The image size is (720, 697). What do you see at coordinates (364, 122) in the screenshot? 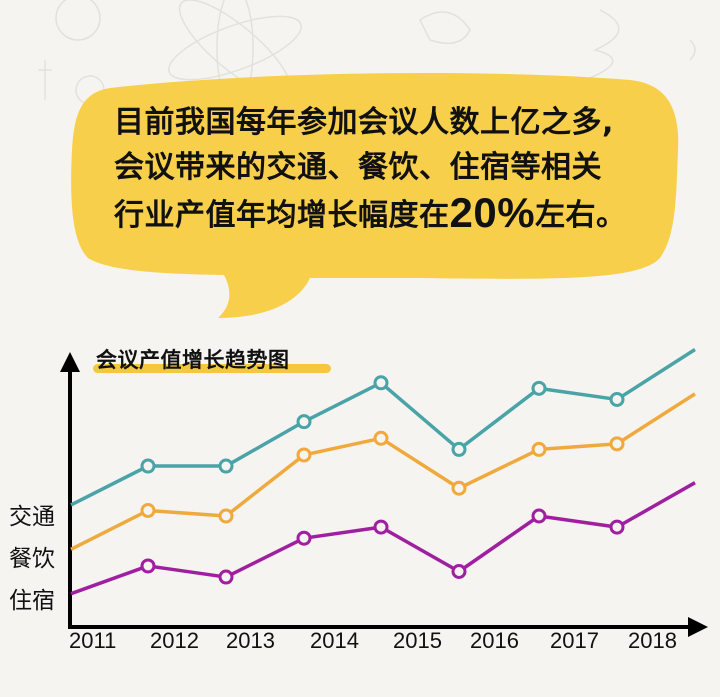
I see `bubble-line-1: 目前我国每年参加会议人数上亿之多,` at bounding box center [364, 122].